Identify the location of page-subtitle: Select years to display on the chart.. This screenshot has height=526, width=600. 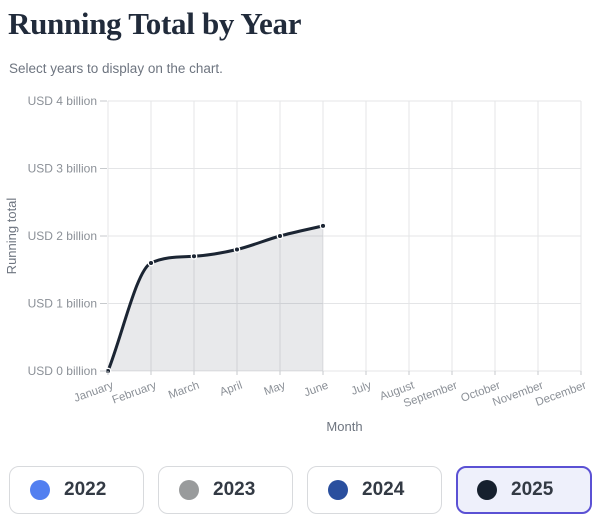
(116, 68).